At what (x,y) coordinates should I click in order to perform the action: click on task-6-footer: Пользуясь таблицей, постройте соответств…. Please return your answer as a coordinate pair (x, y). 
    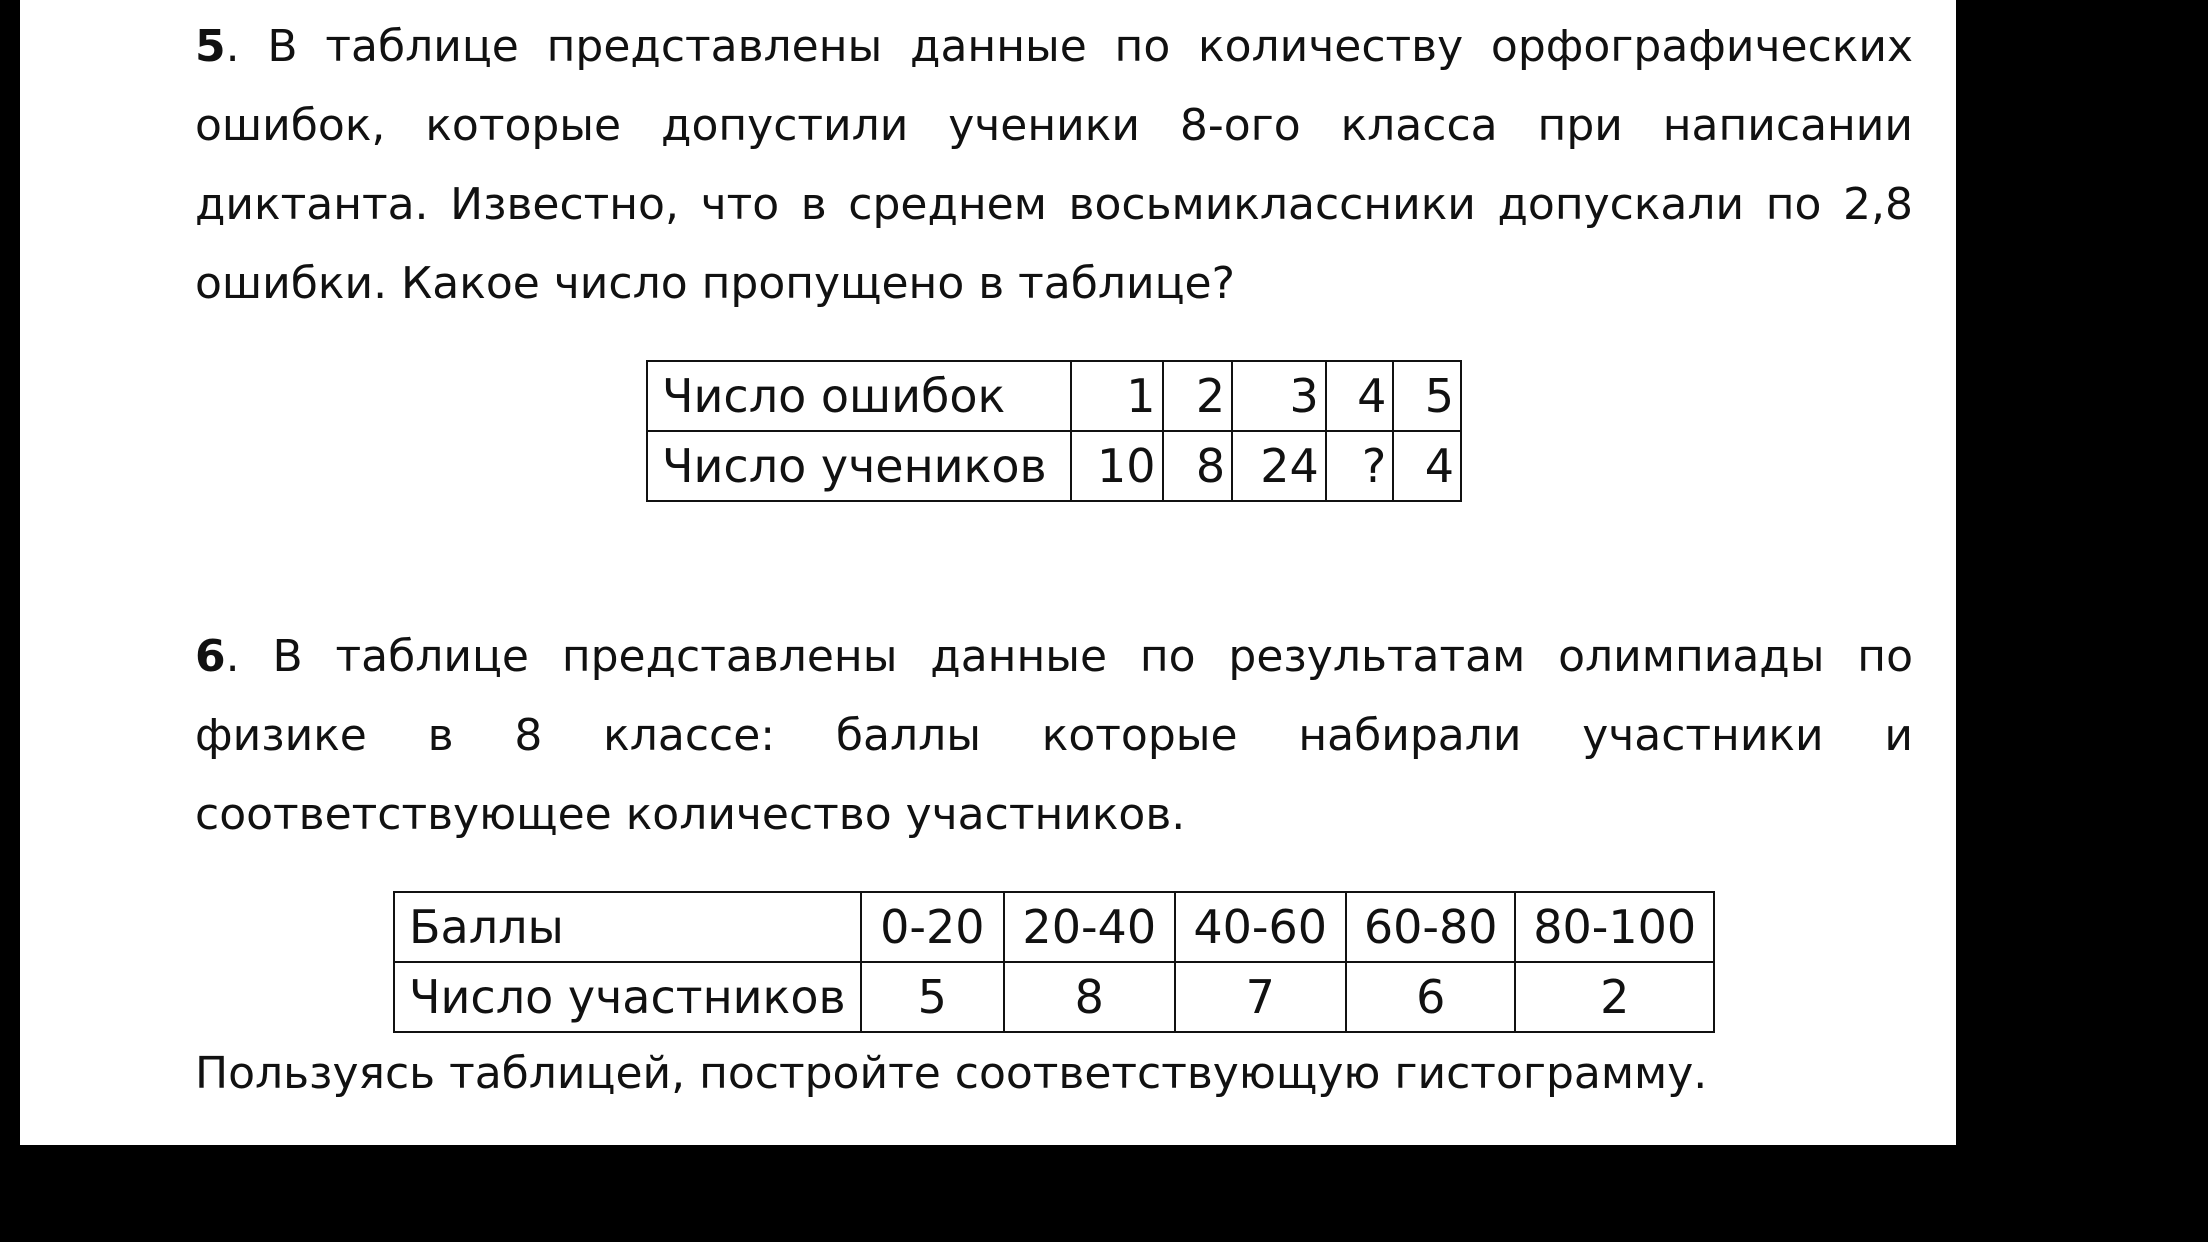
    Looking at the image, I should click on (1054, 1073).